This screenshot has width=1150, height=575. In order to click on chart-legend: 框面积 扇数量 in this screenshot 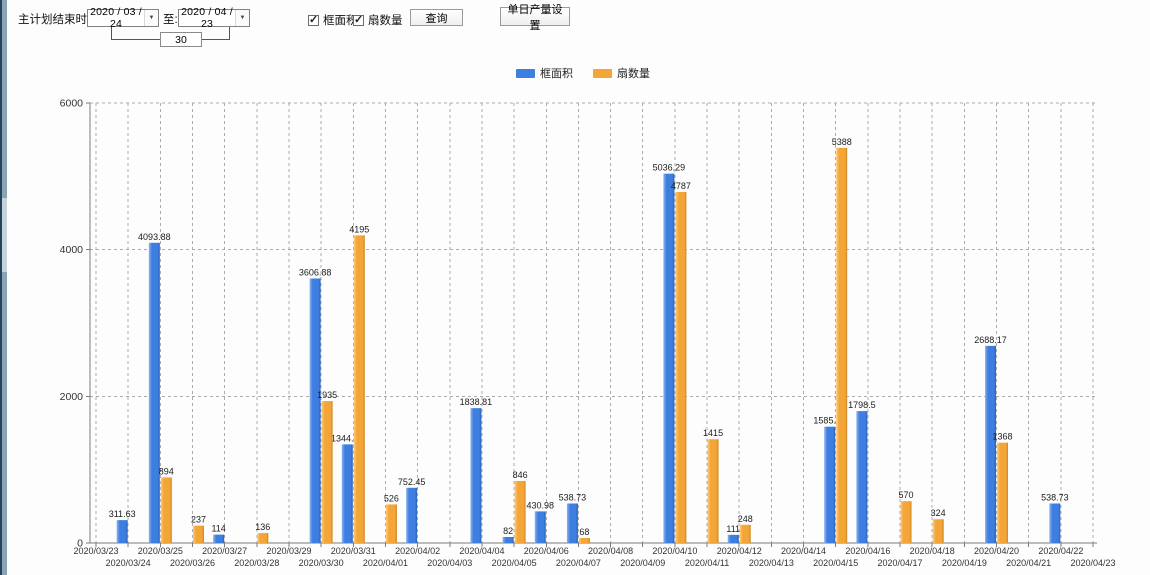, I will do `click(583, 73)`.